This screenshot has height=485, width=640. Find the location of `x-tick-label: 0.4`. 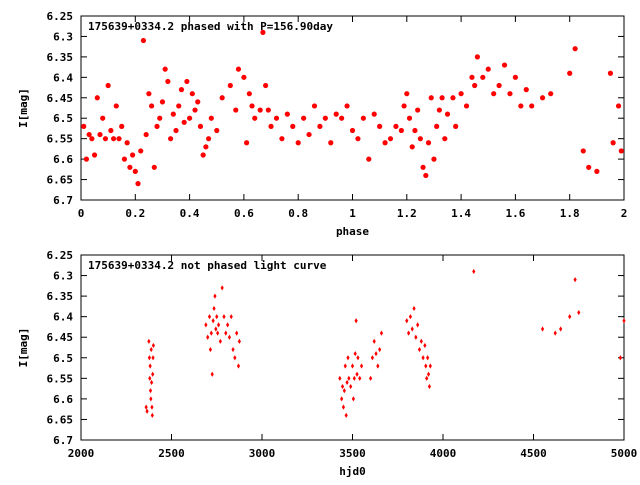

x-tick-label: 0.4 is located at coordinates (190, 213).